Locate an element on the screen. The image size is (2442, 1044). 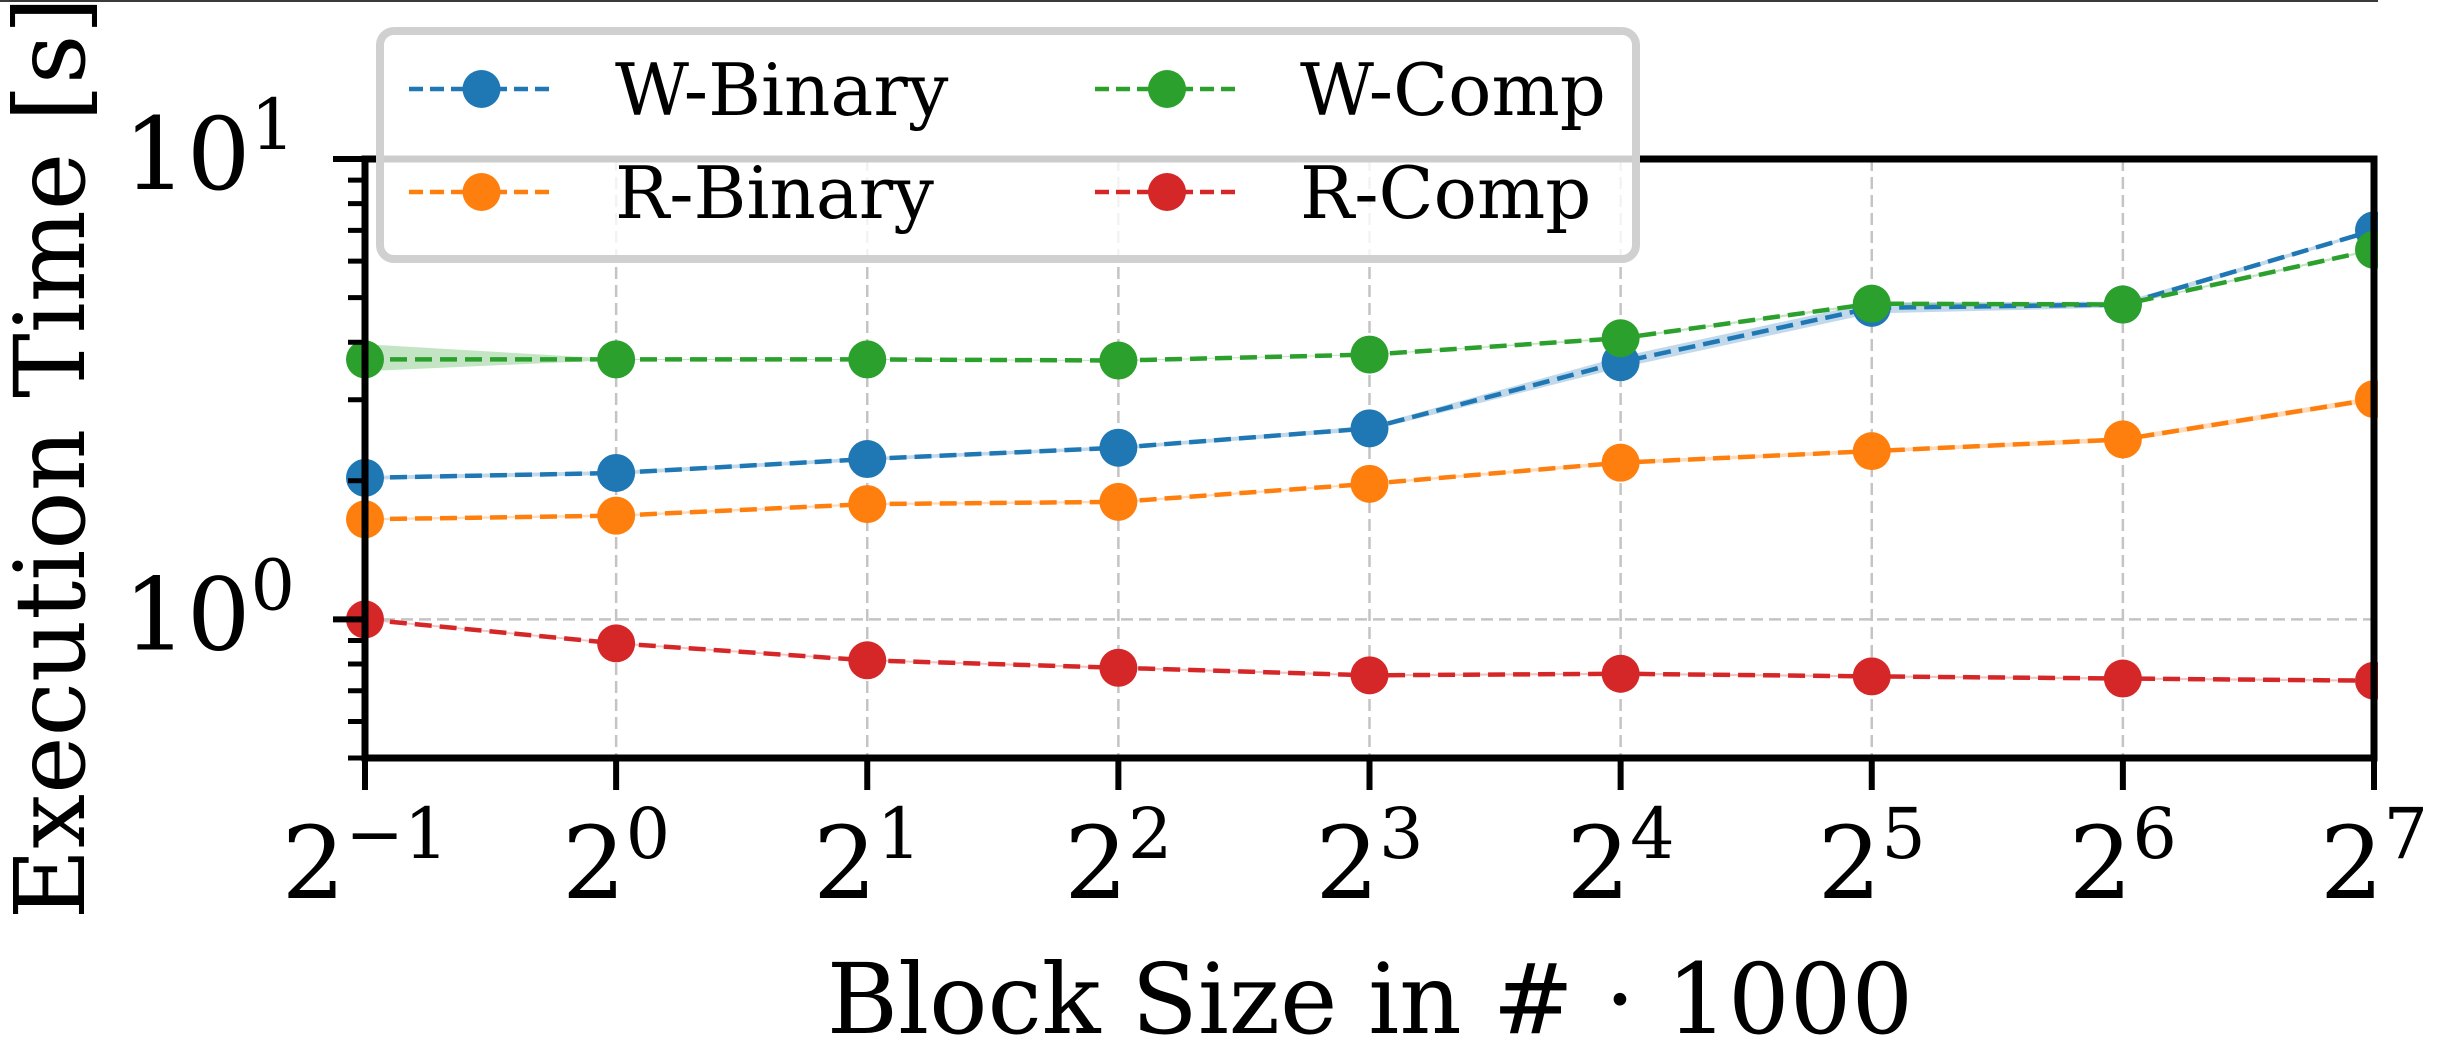
y-tick-exponent: 0 is located at coordinates (272, 585).